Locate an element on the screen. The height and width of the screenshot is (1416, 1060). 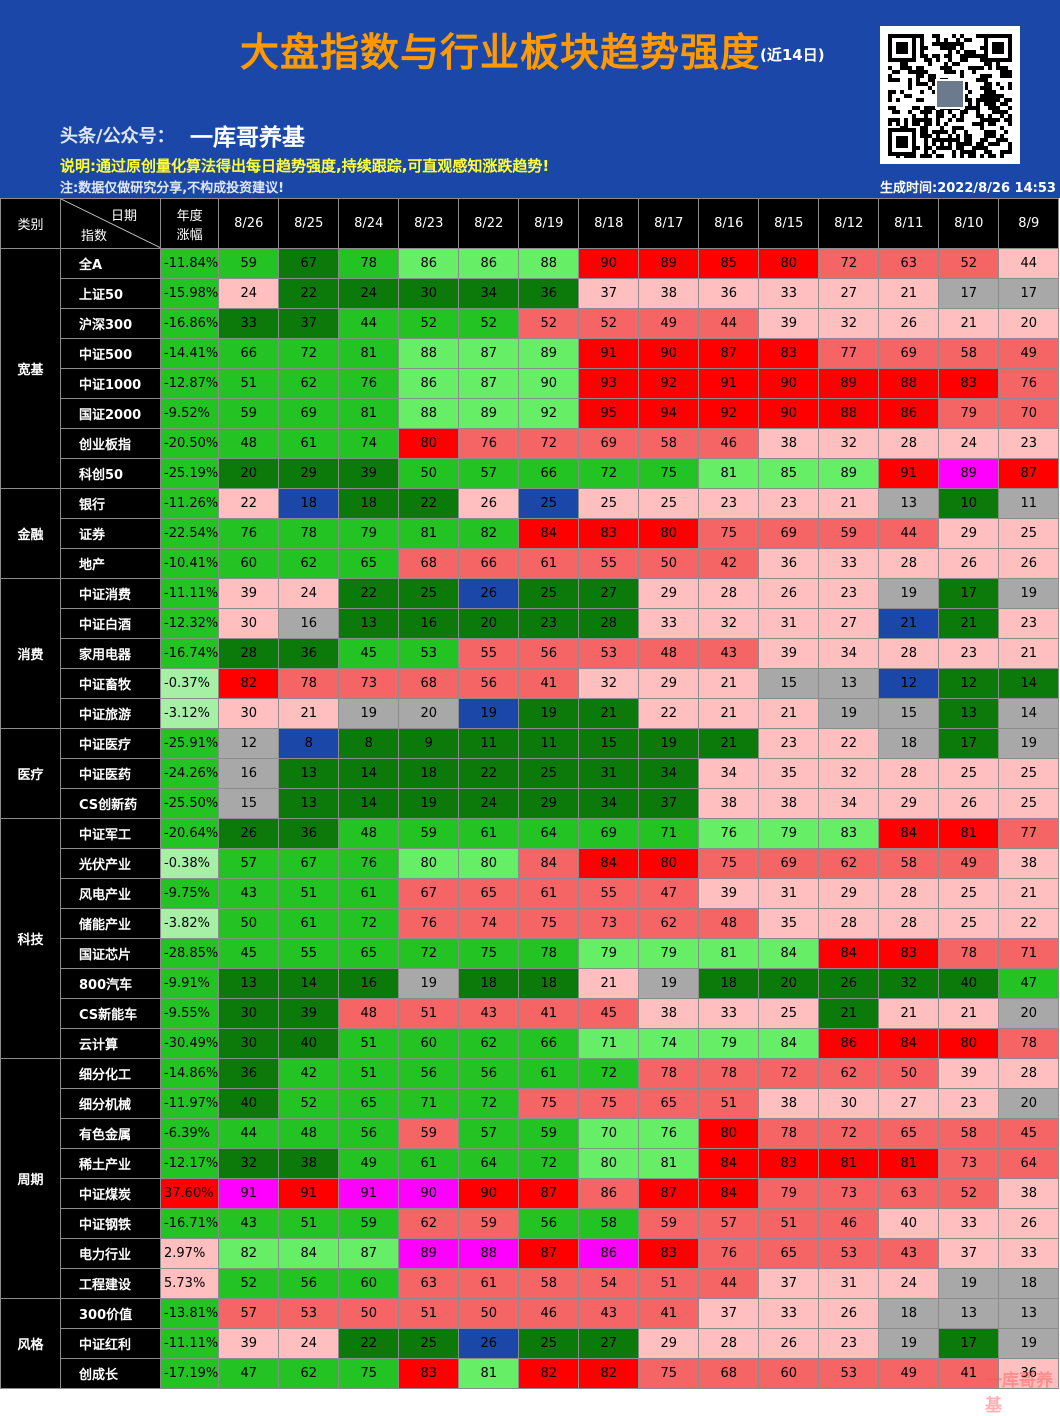
ytd-change-cell: -9.91% is located at coordinates (189, 983).